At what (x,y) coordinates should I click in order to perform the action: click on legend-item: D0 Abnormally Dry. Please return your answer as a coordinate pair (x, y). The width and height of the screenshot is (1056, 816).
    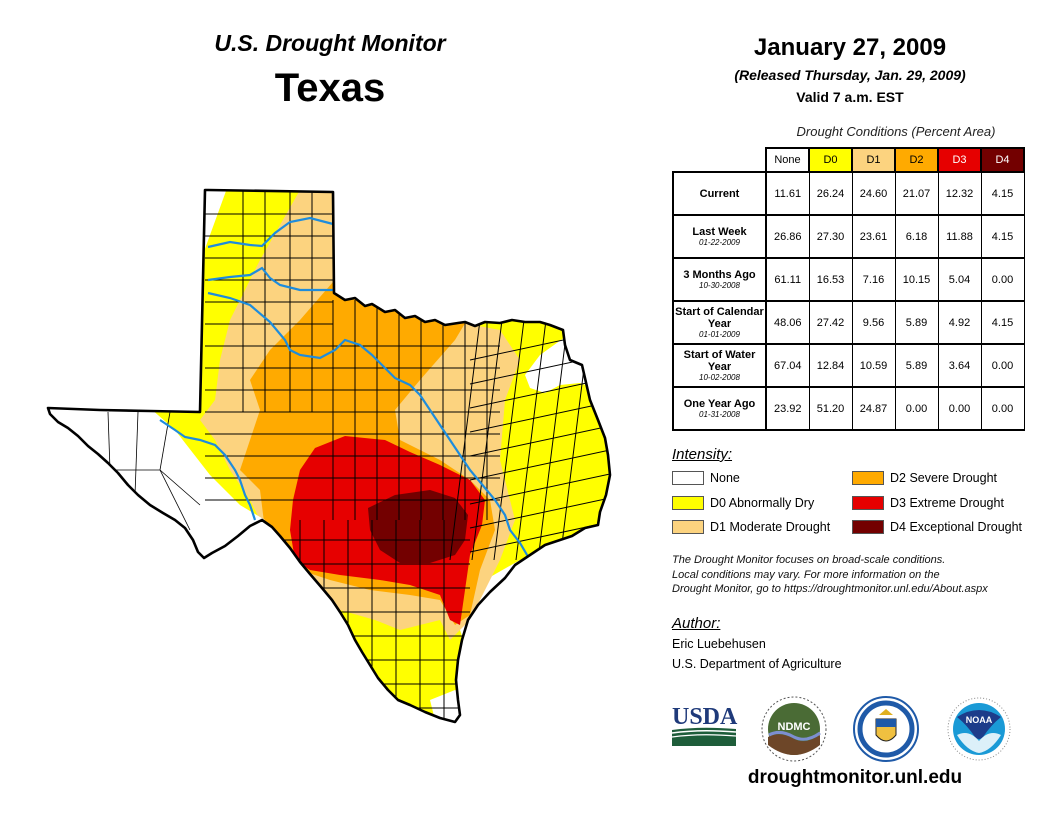
    Looking at the image, I should click on (743, 503).